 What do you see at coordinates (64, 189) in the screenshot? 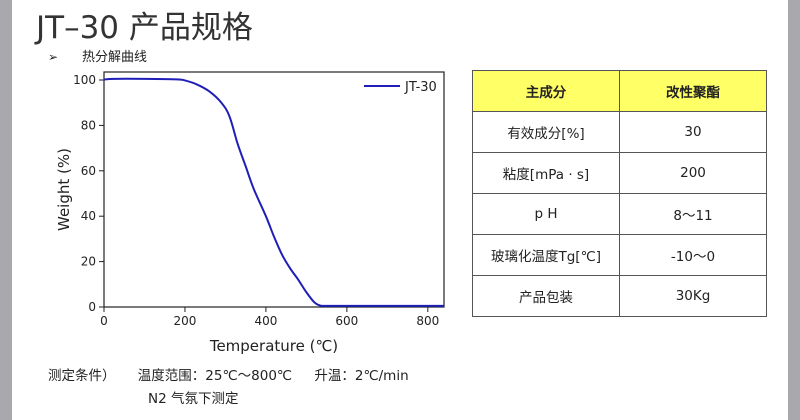
I see `y-axis-label: Weight (%)` at bounding box center [64, 189].